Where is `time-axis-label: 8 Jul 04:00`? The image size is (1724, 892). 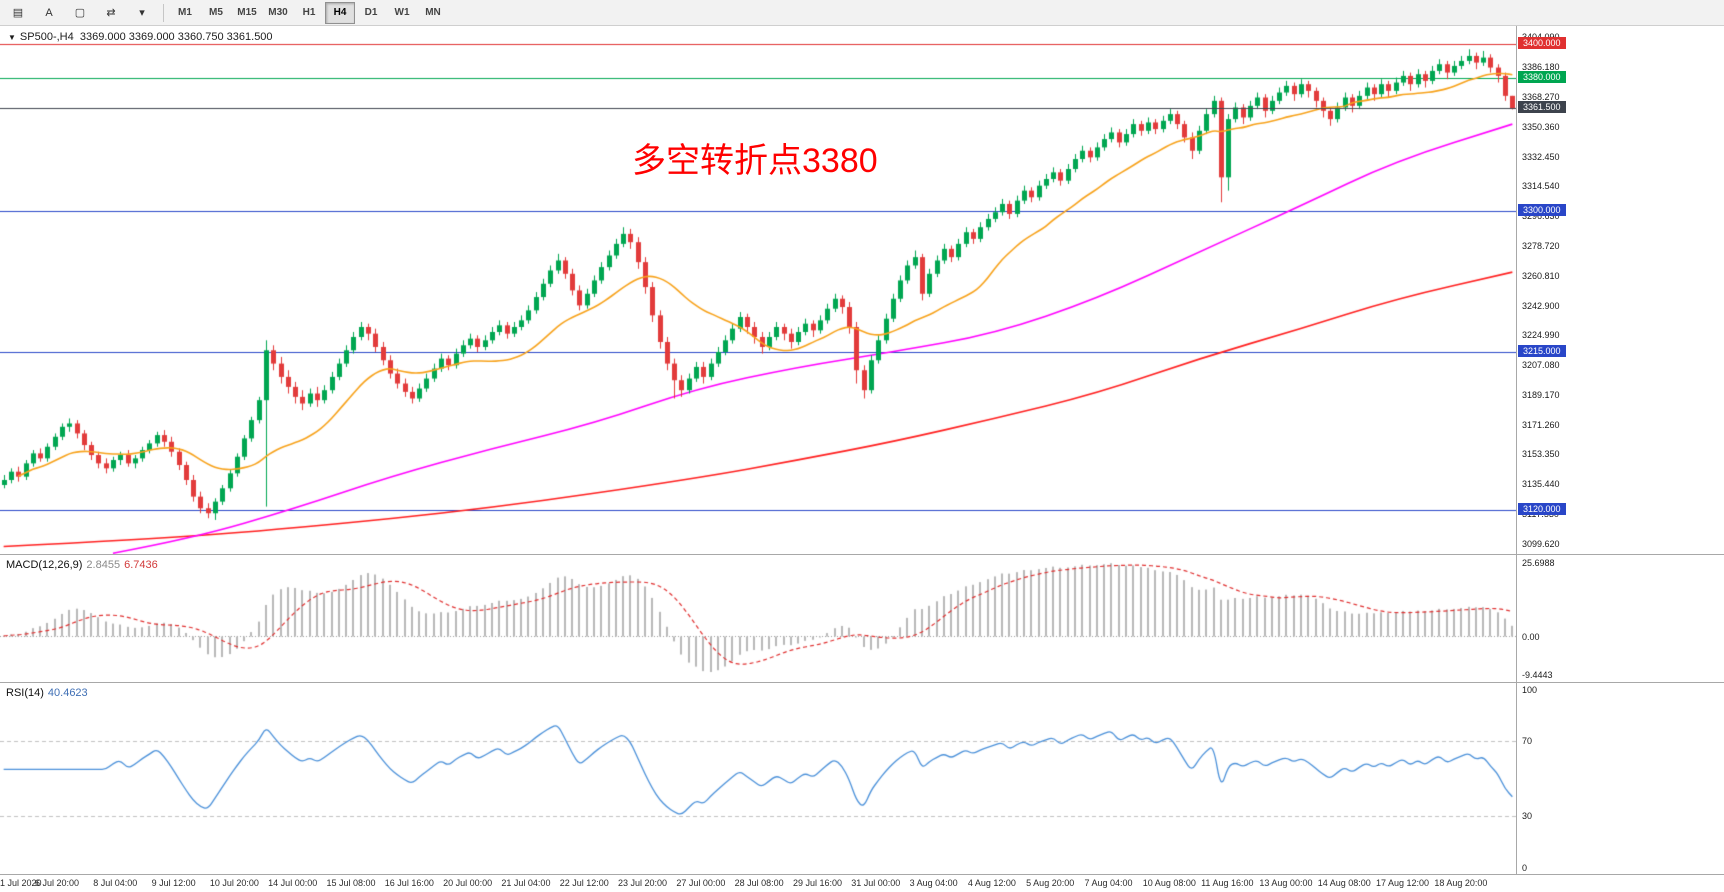 time-axis-label: 8 Jul 04:00 is located at coordinates (115, 883).